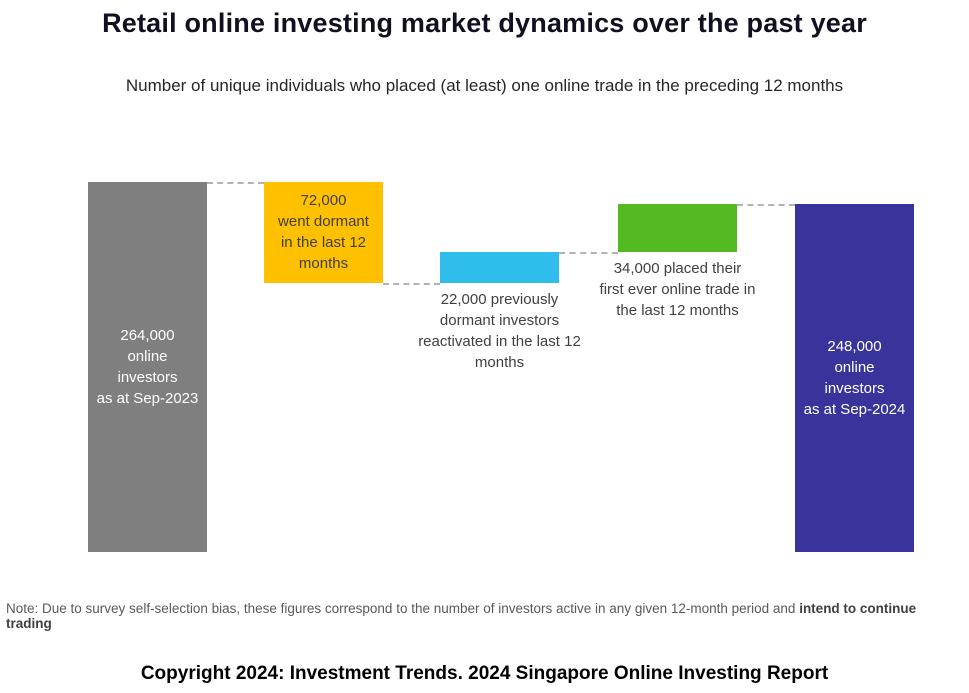 The width and height of the screenshot is (969, 693). What do you see at coordinates (499, 267) in the screenshot?
I see `bar-reactivated-investors` at bounding box center [499, 267].